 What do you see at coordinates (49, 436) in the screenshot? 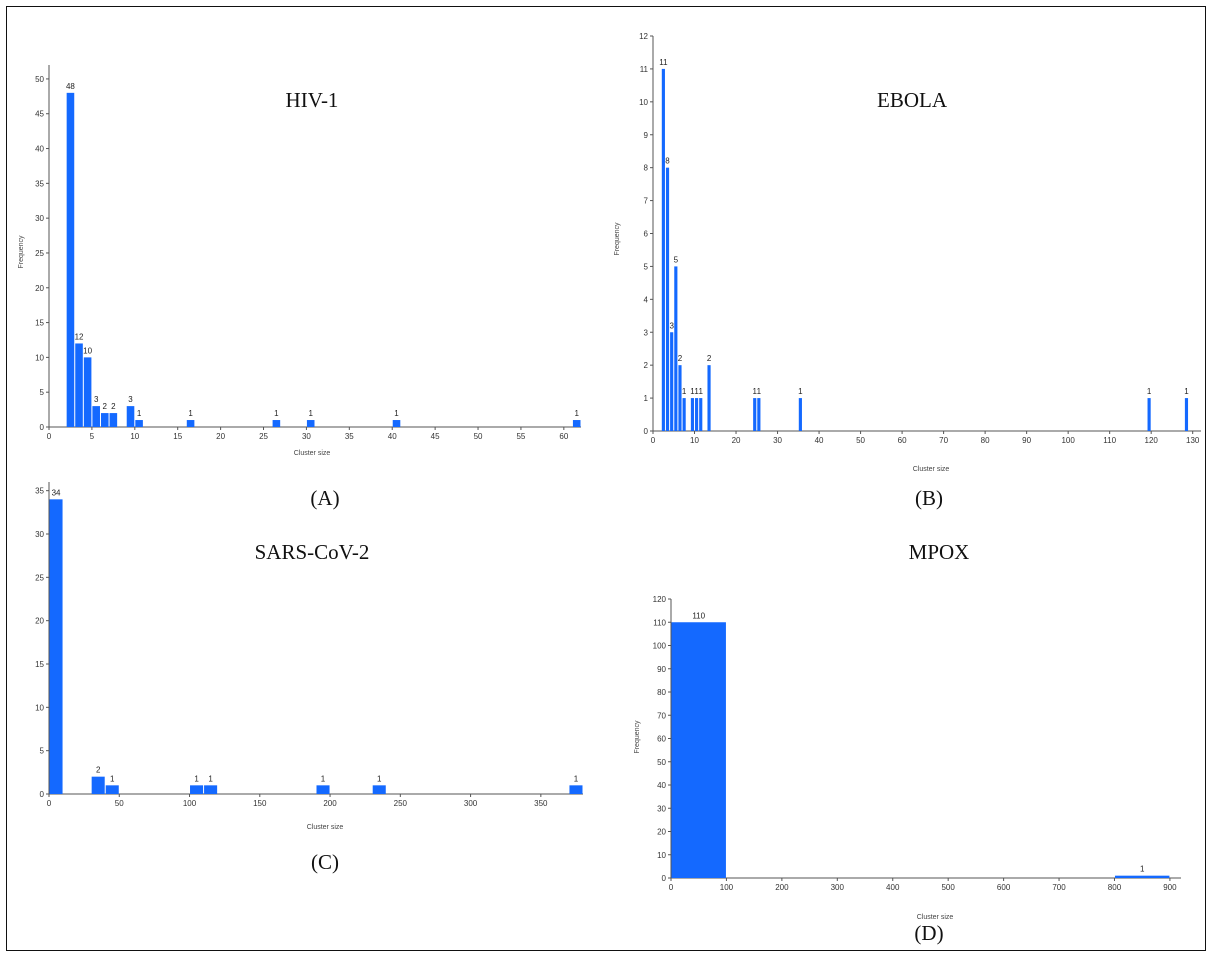
I see `x-tick-label: 0` at bounding box center [49, 436].